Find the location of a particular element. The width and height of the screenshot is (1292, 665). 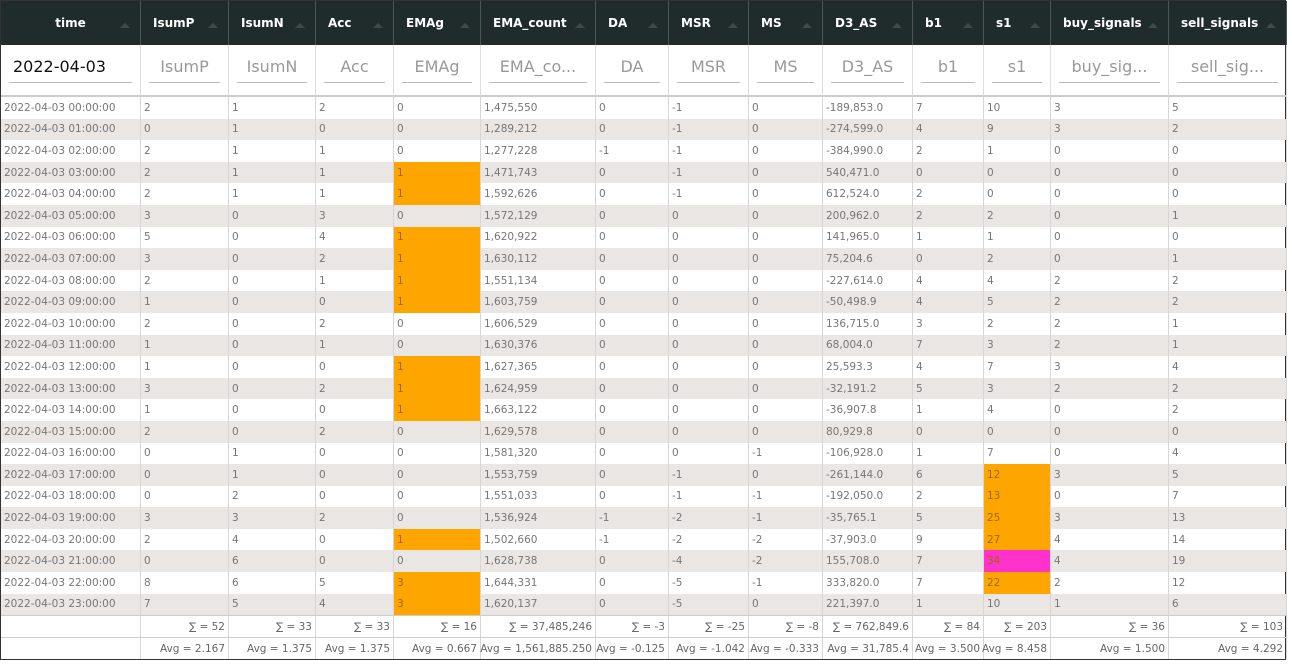

table-cell: 25 is located at coordinates (1017, 518).